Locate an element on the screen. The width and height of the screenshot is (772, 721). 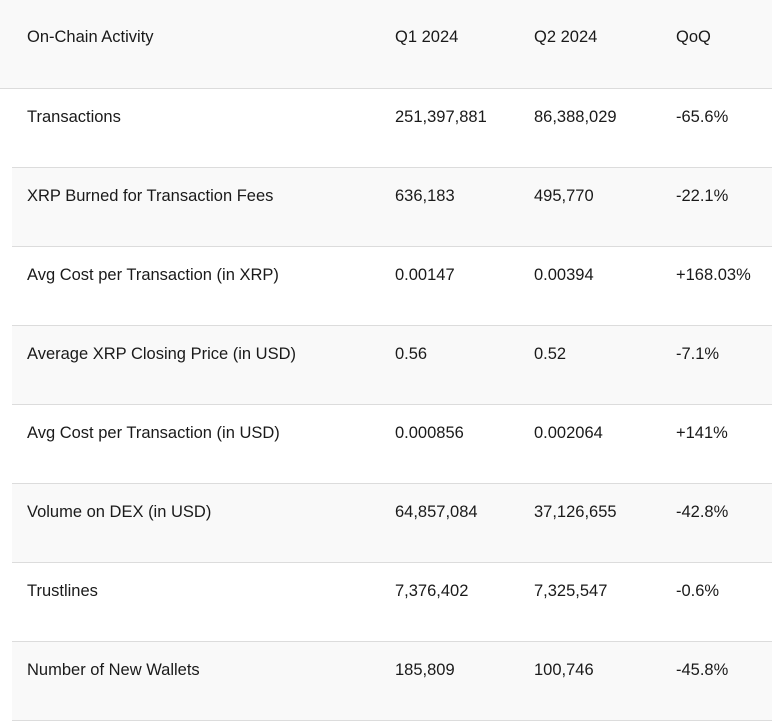
table-cell: -7.1% is located at coordinates (698, 354).